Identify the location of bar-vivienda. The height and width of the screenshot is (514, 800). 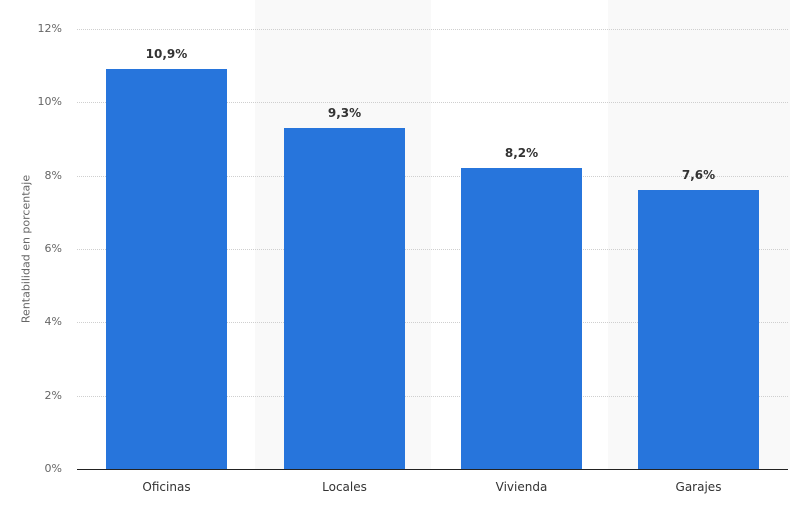
(521, 318).